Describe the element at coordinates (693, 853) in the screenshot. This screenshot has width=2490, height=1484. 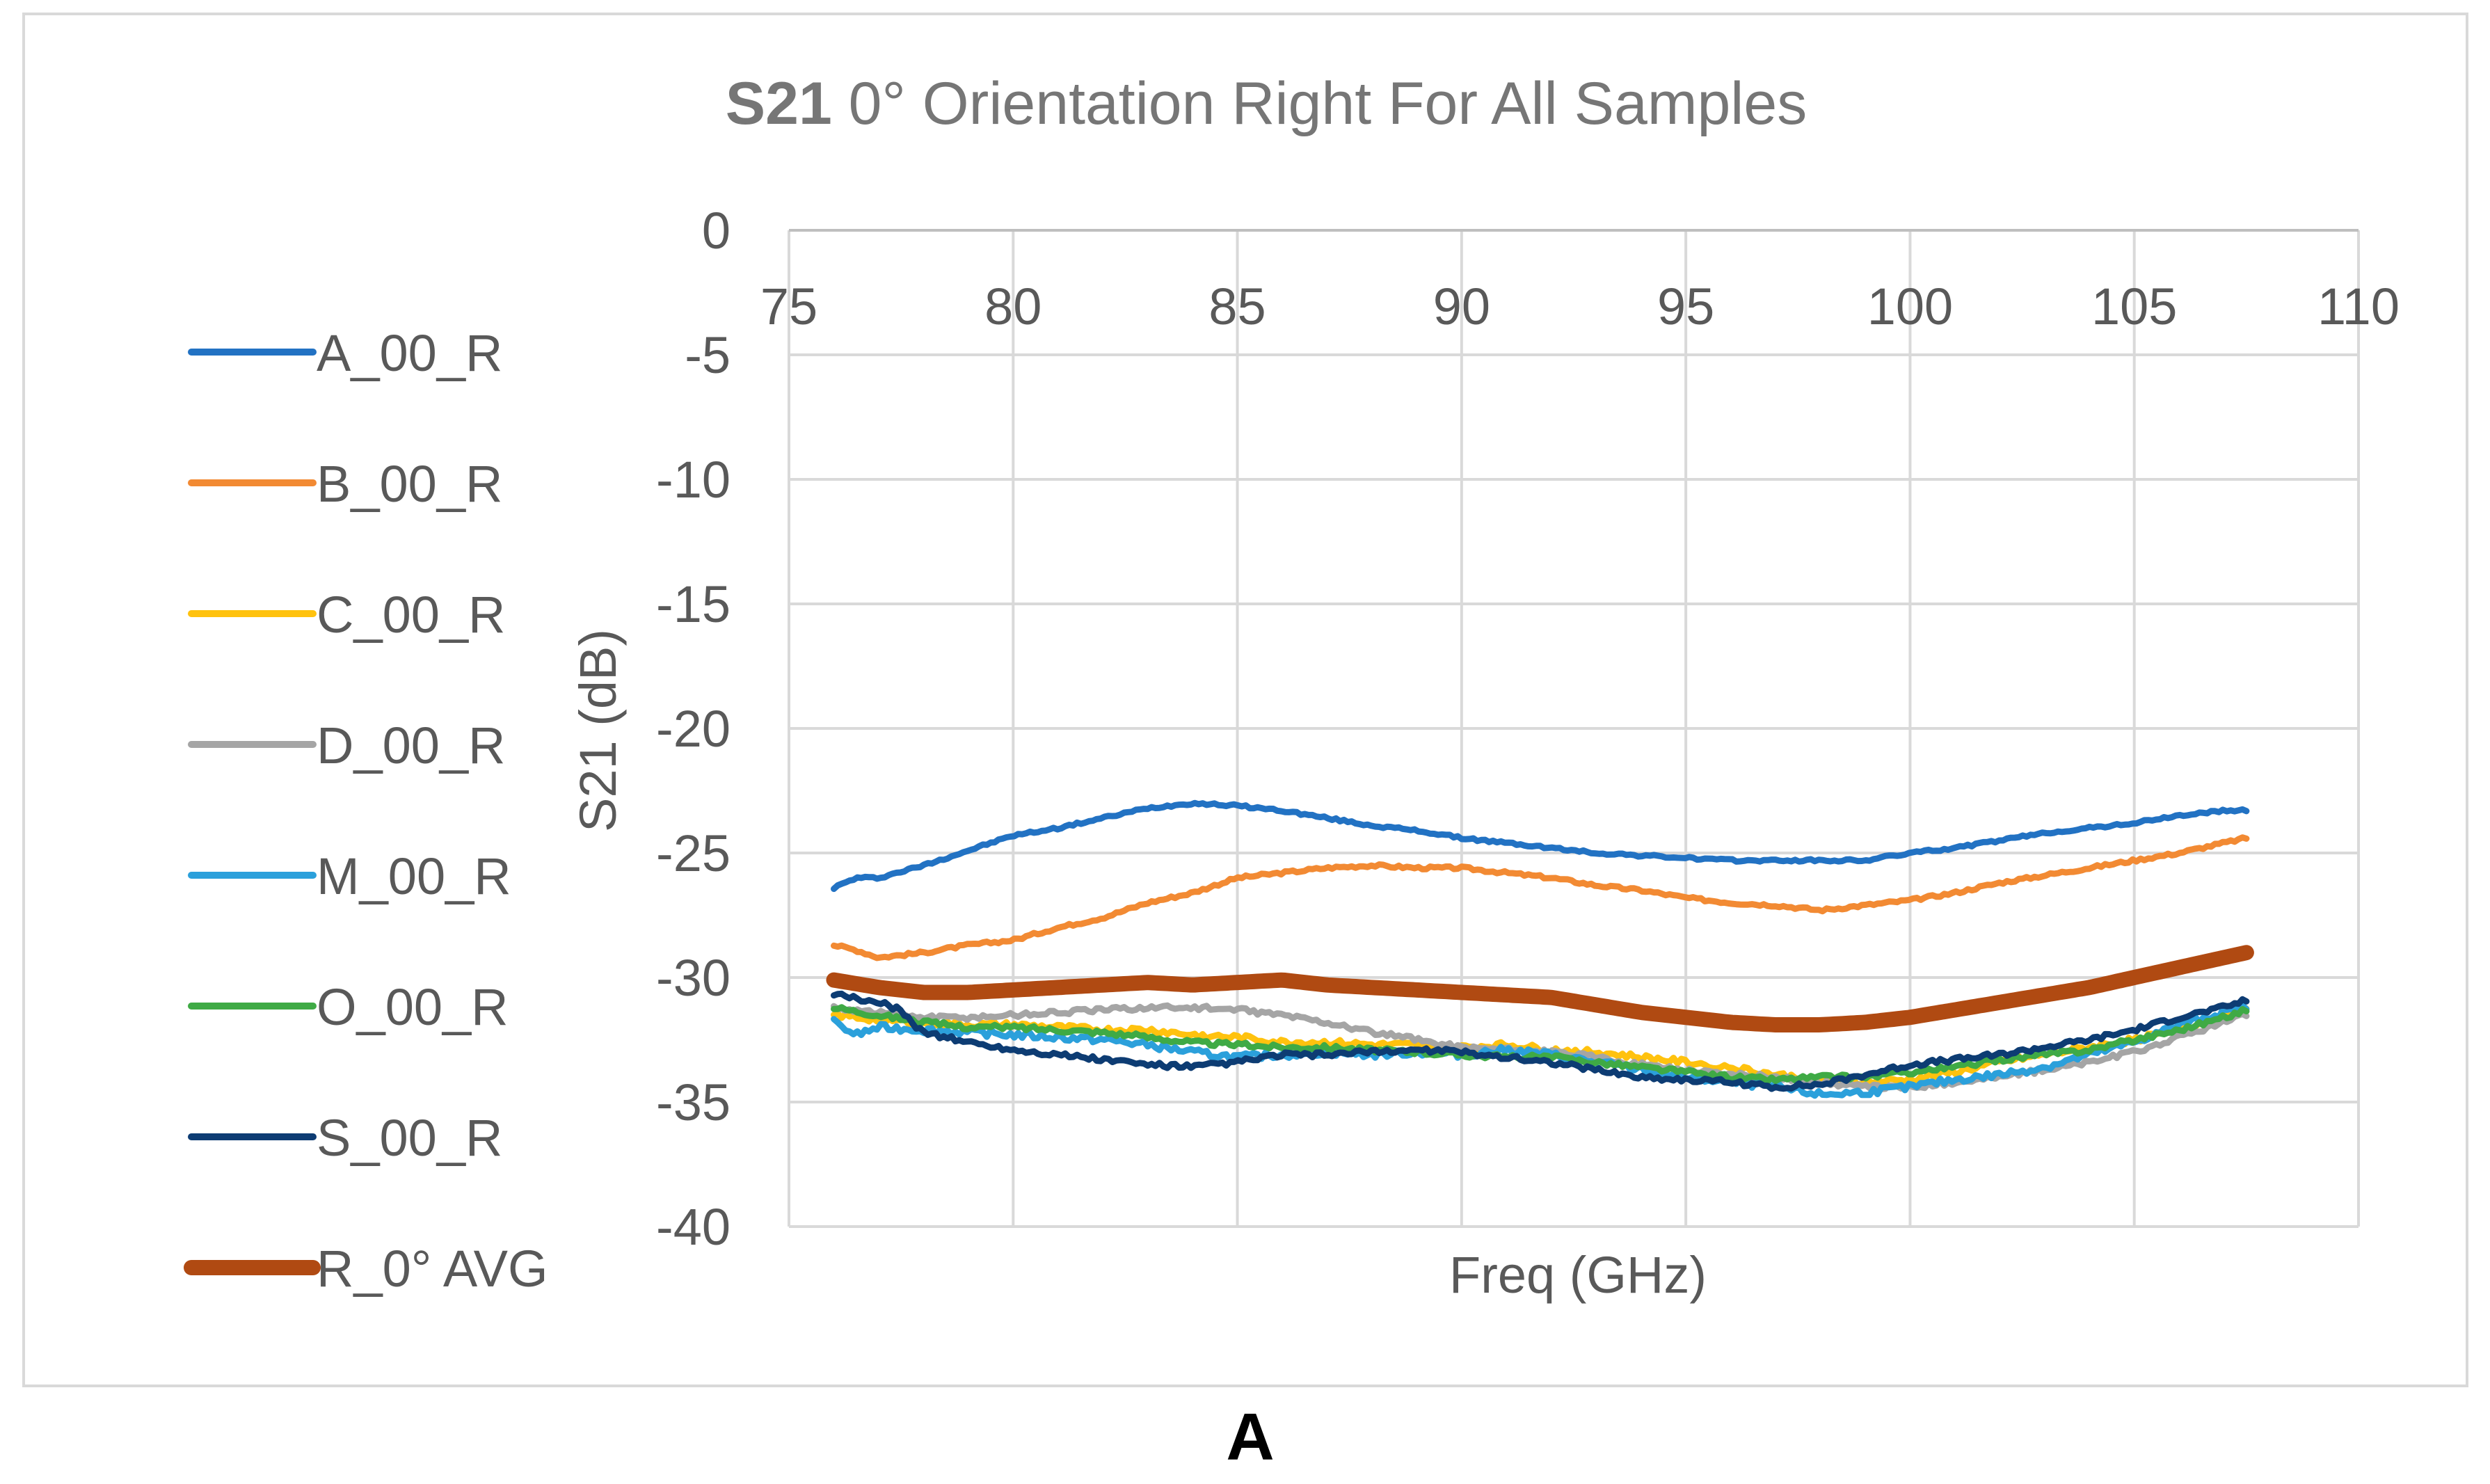
I see `y-tick-label: -25` at that location.